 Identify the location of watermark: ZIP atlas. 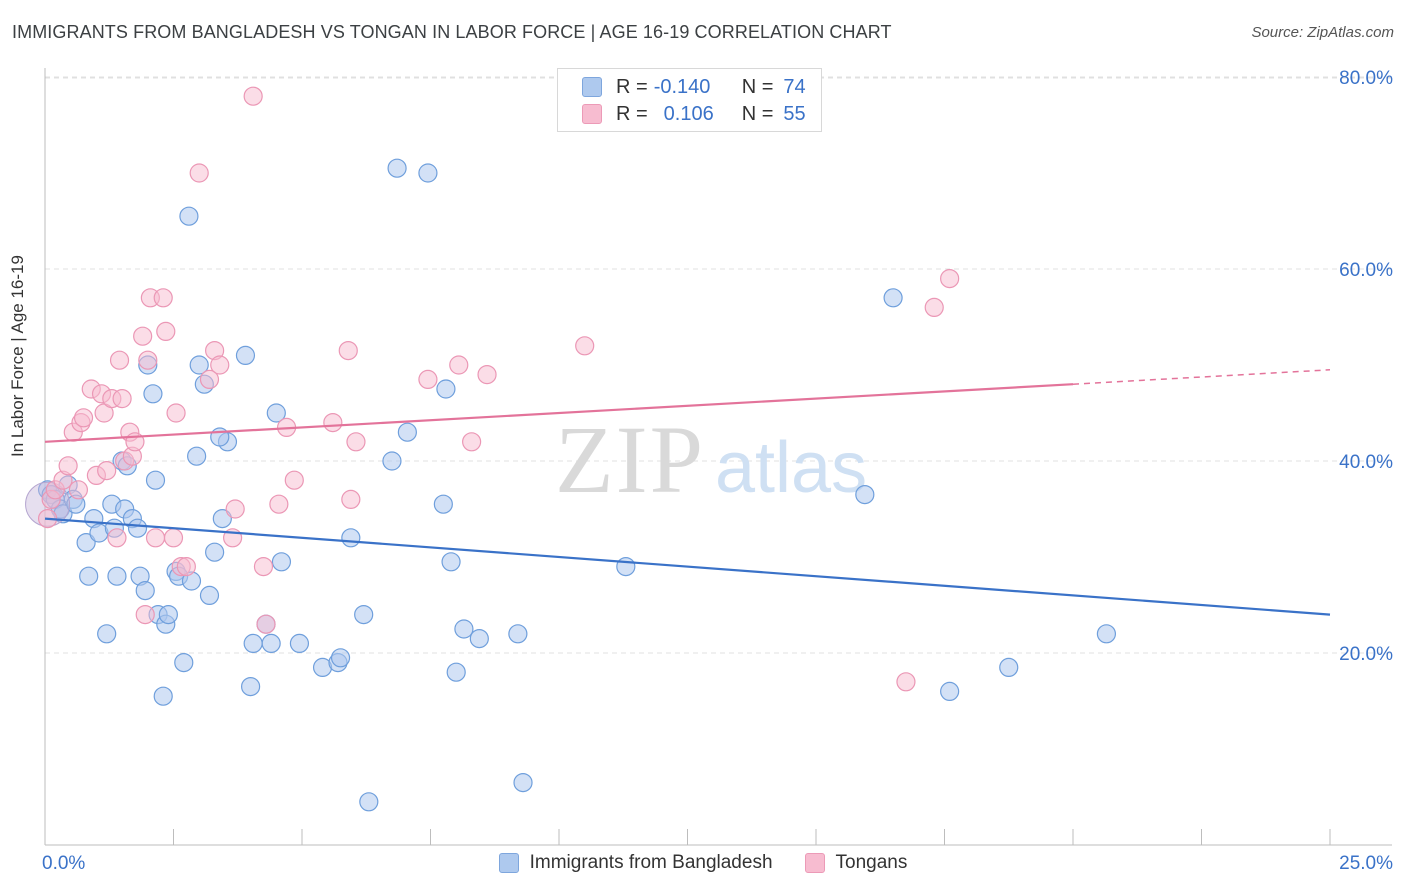
(711, 459).